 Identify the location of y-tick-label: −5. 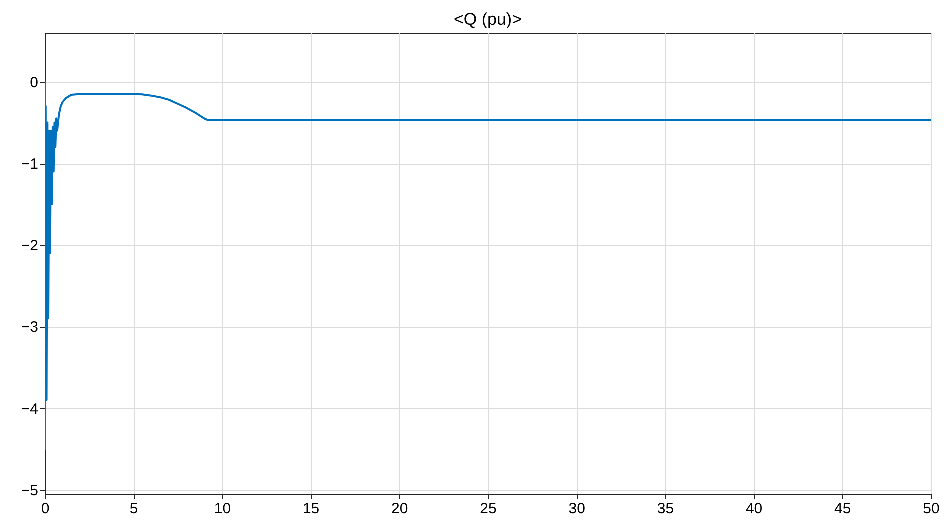
(29, 491).